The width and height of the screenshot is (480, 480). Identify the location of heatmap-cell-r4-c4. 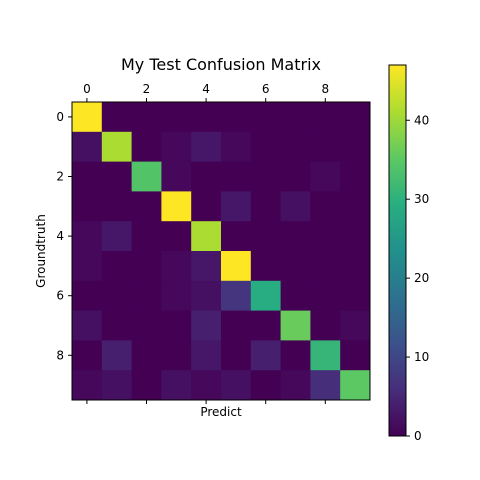
(206, 236).